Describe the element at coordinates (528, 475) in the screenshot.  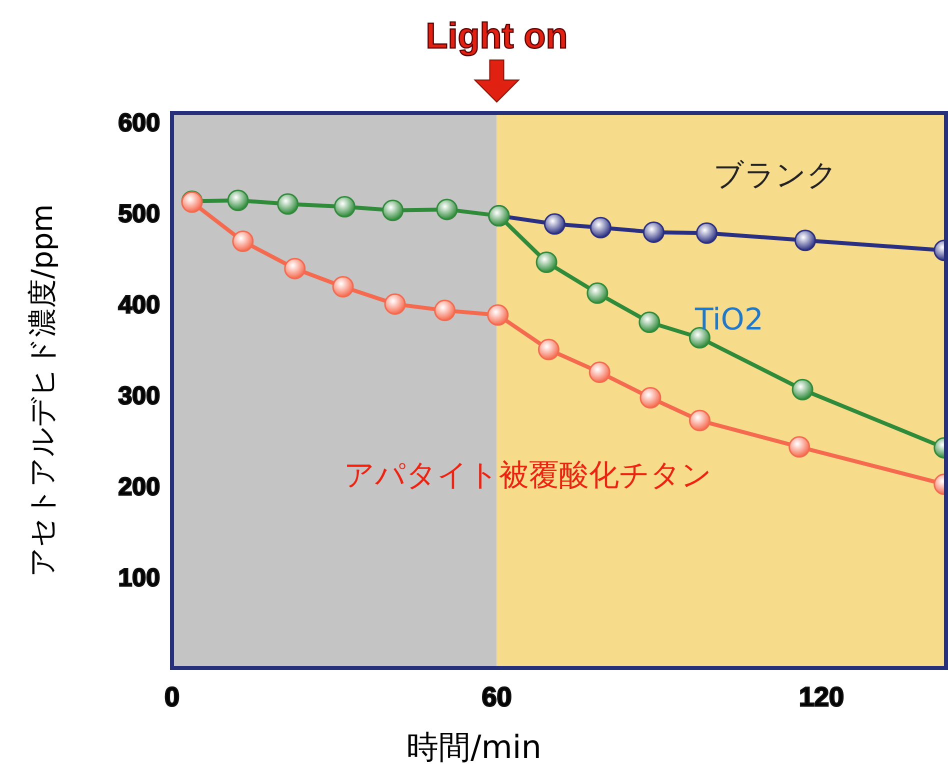
I see `series-label: アパタイト被覆酸化チタン` at that location.